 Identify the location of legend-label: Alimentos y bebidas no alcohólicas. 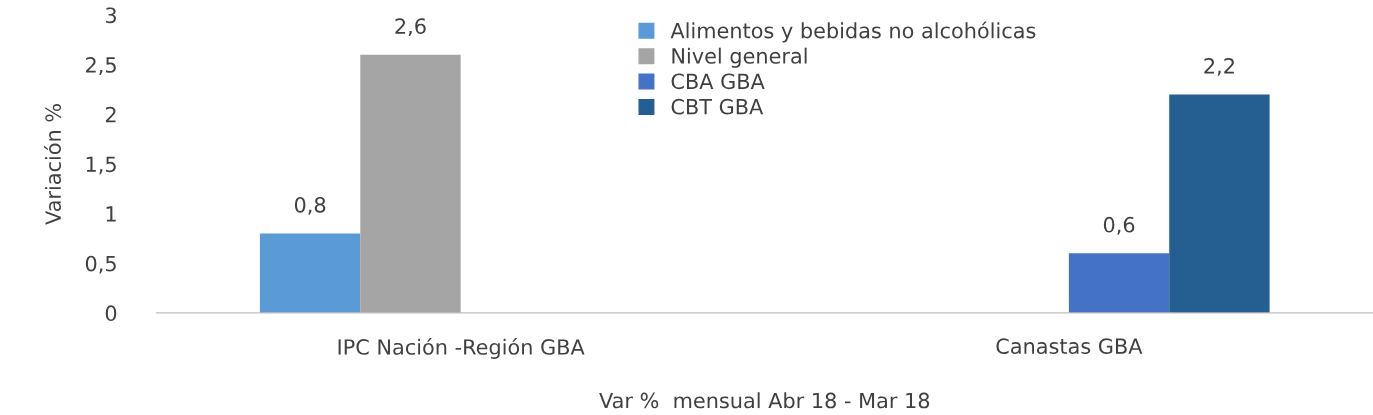
(853, 32).